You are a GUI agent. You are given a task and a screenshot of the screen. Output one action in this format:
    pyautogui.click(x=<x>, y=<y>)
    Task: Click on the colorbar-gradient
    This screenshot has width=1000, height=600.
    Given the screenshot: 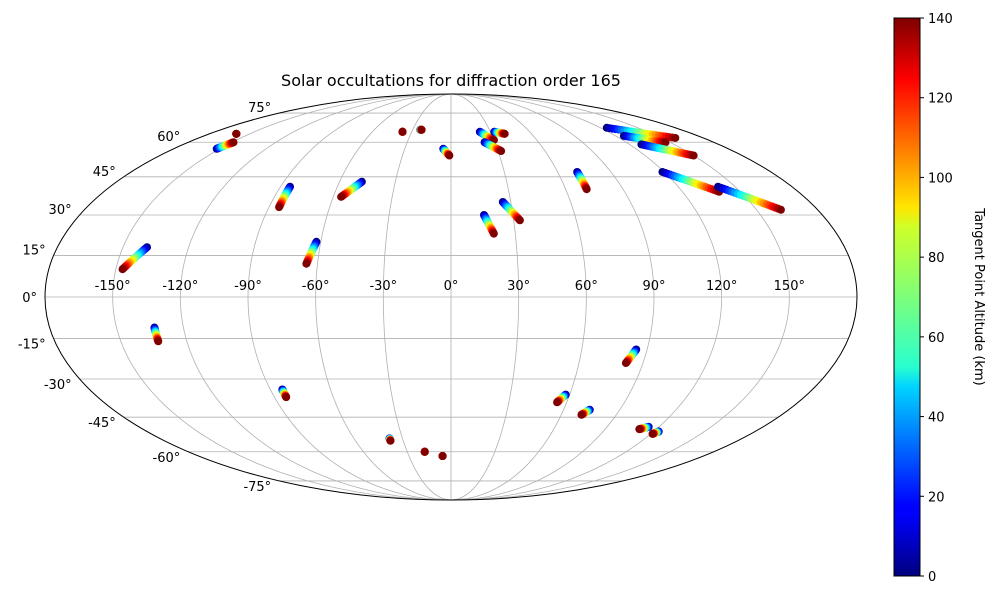 What is the action you would take?
    pyautogui.click(x=907, y=297)
    